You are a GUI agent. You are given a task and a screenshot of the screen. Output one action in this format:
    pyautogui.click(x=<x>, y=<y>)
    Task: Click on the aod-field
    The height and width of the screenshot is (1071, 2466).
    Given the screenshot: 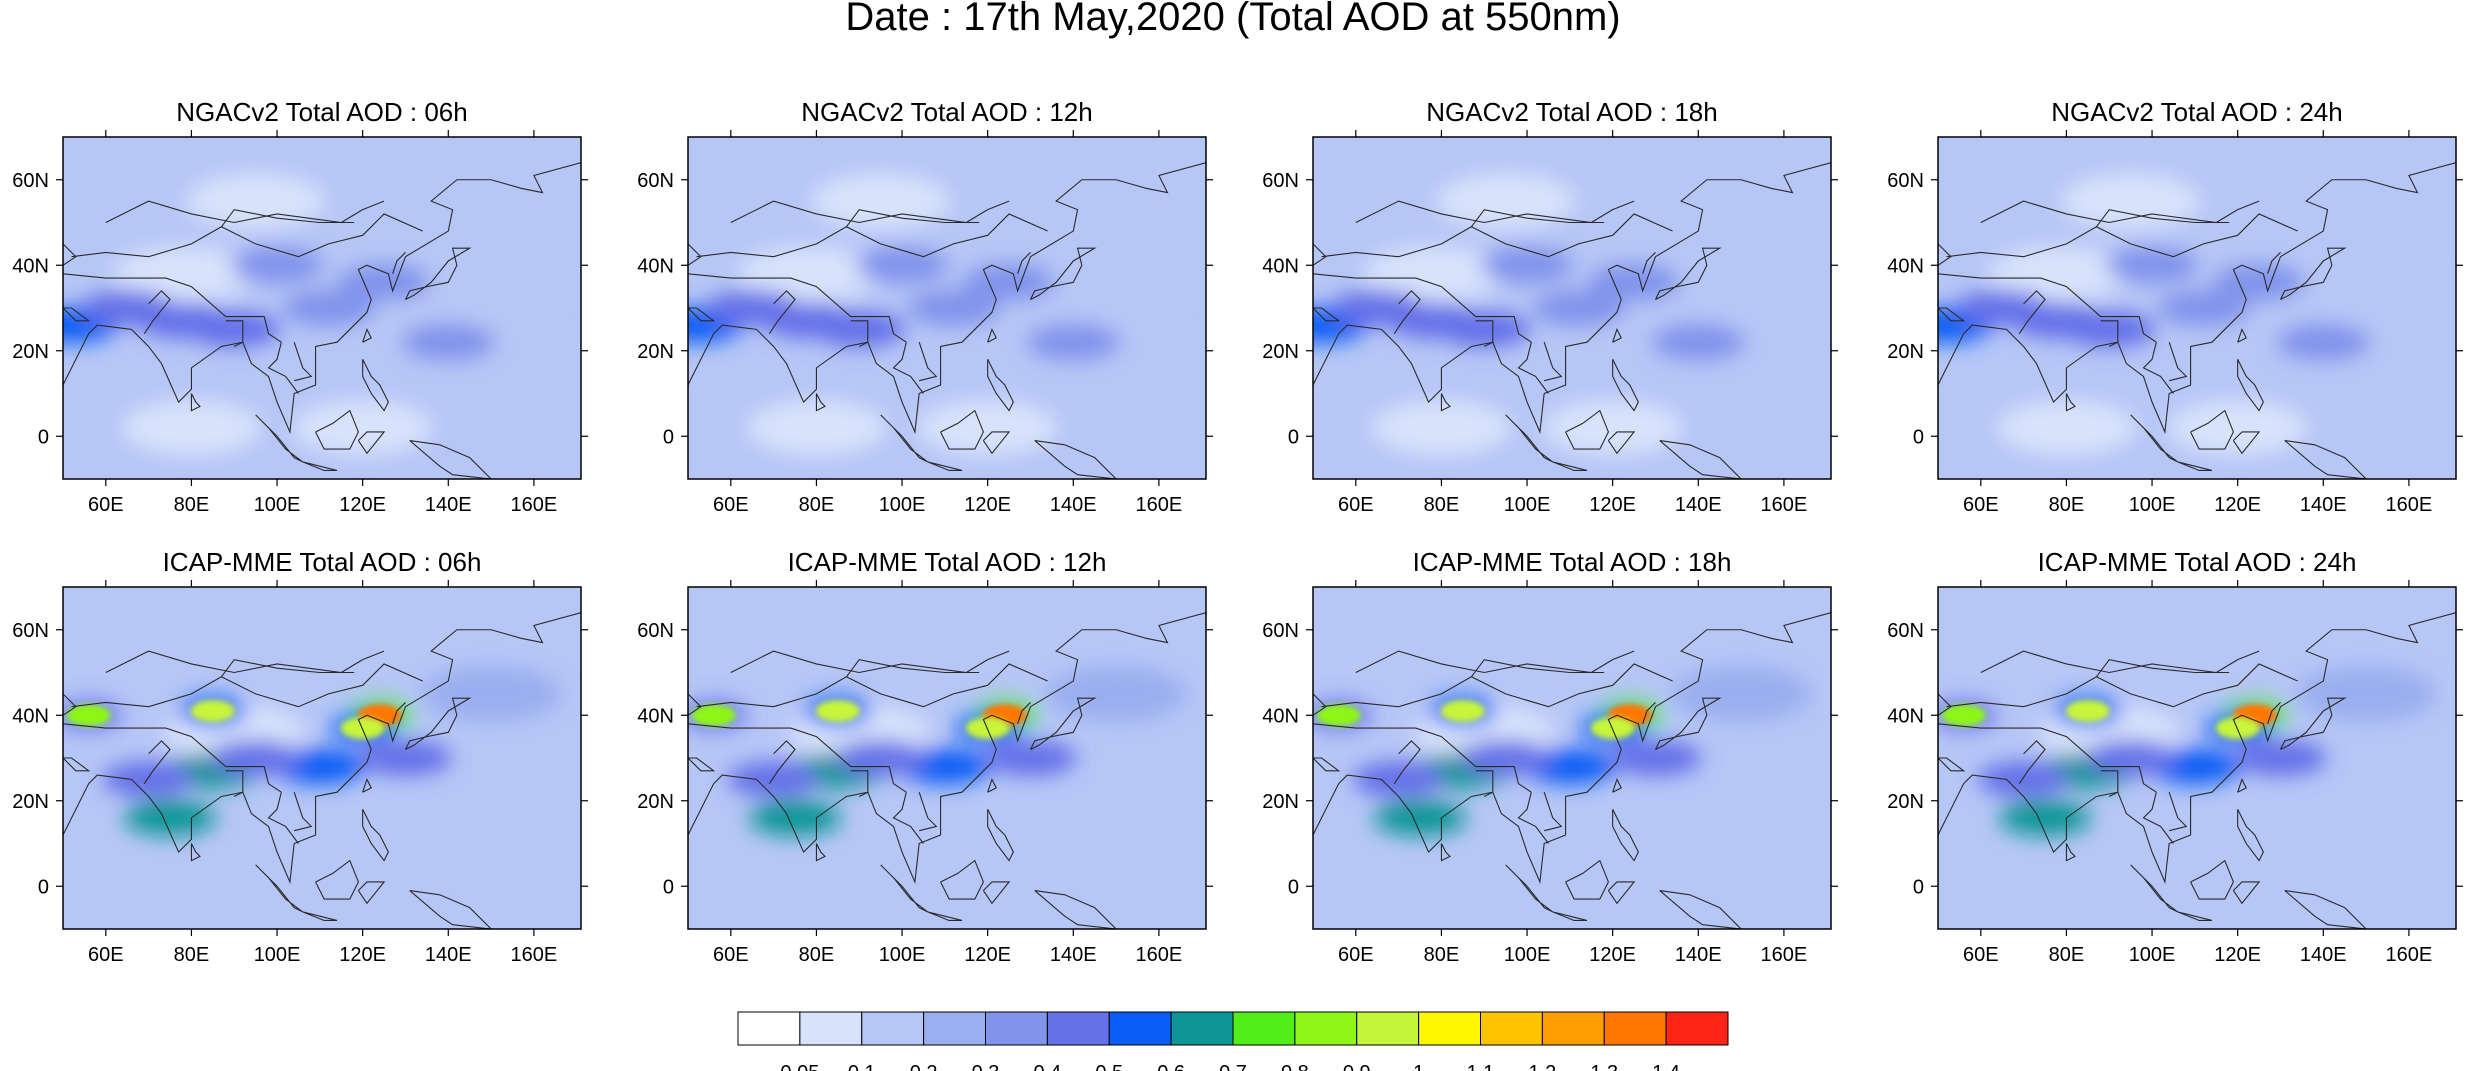 What is the action you would take?
    pyautogui.click(x=1572, y=308)
    